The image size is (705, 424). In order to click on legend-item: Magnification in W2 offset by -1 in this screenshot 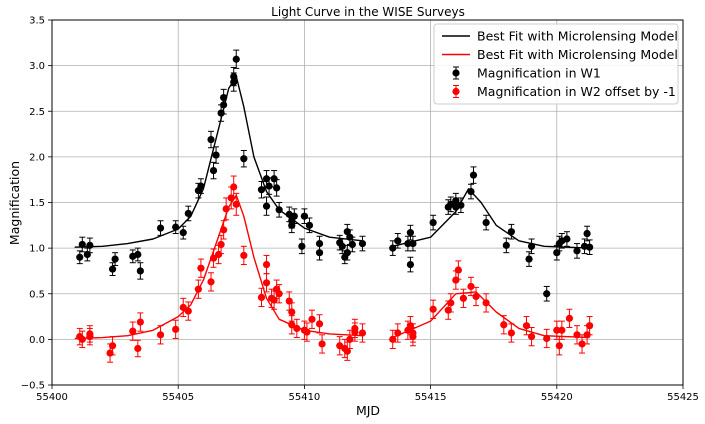, I will do `click(564, 91)`.